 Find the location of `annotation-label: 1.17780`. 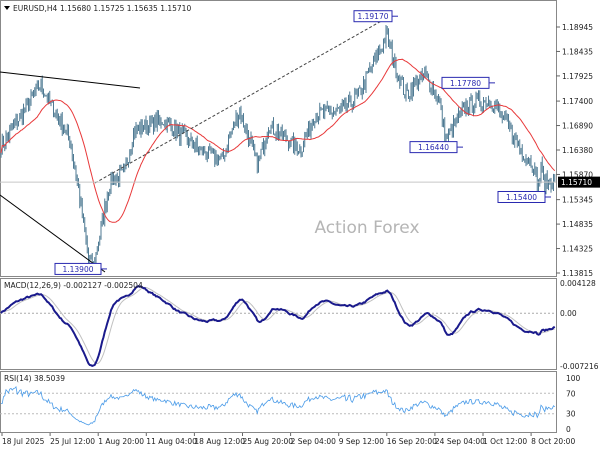

annotation-label: 1.17780 is located at coordinates (465, 83).